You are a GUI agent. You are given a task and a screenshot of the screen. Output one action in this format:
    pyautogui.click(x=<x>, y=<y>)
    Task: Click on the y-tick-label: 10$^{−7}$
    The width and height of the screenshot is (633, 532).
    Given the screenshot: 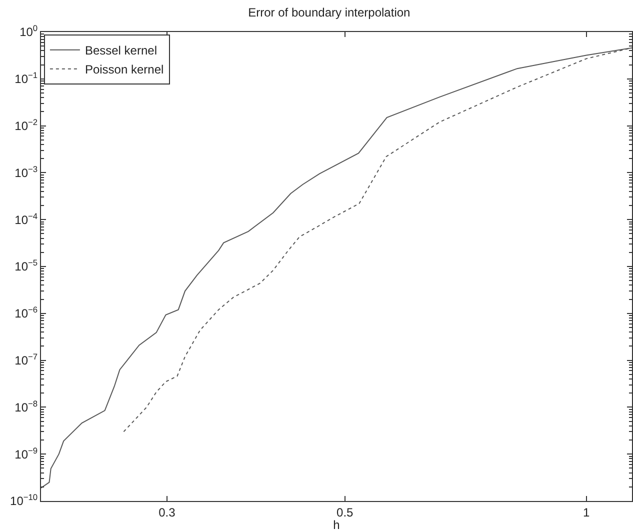 What is the action you would take?
    pyautogui.click(x=26, y=359)
    